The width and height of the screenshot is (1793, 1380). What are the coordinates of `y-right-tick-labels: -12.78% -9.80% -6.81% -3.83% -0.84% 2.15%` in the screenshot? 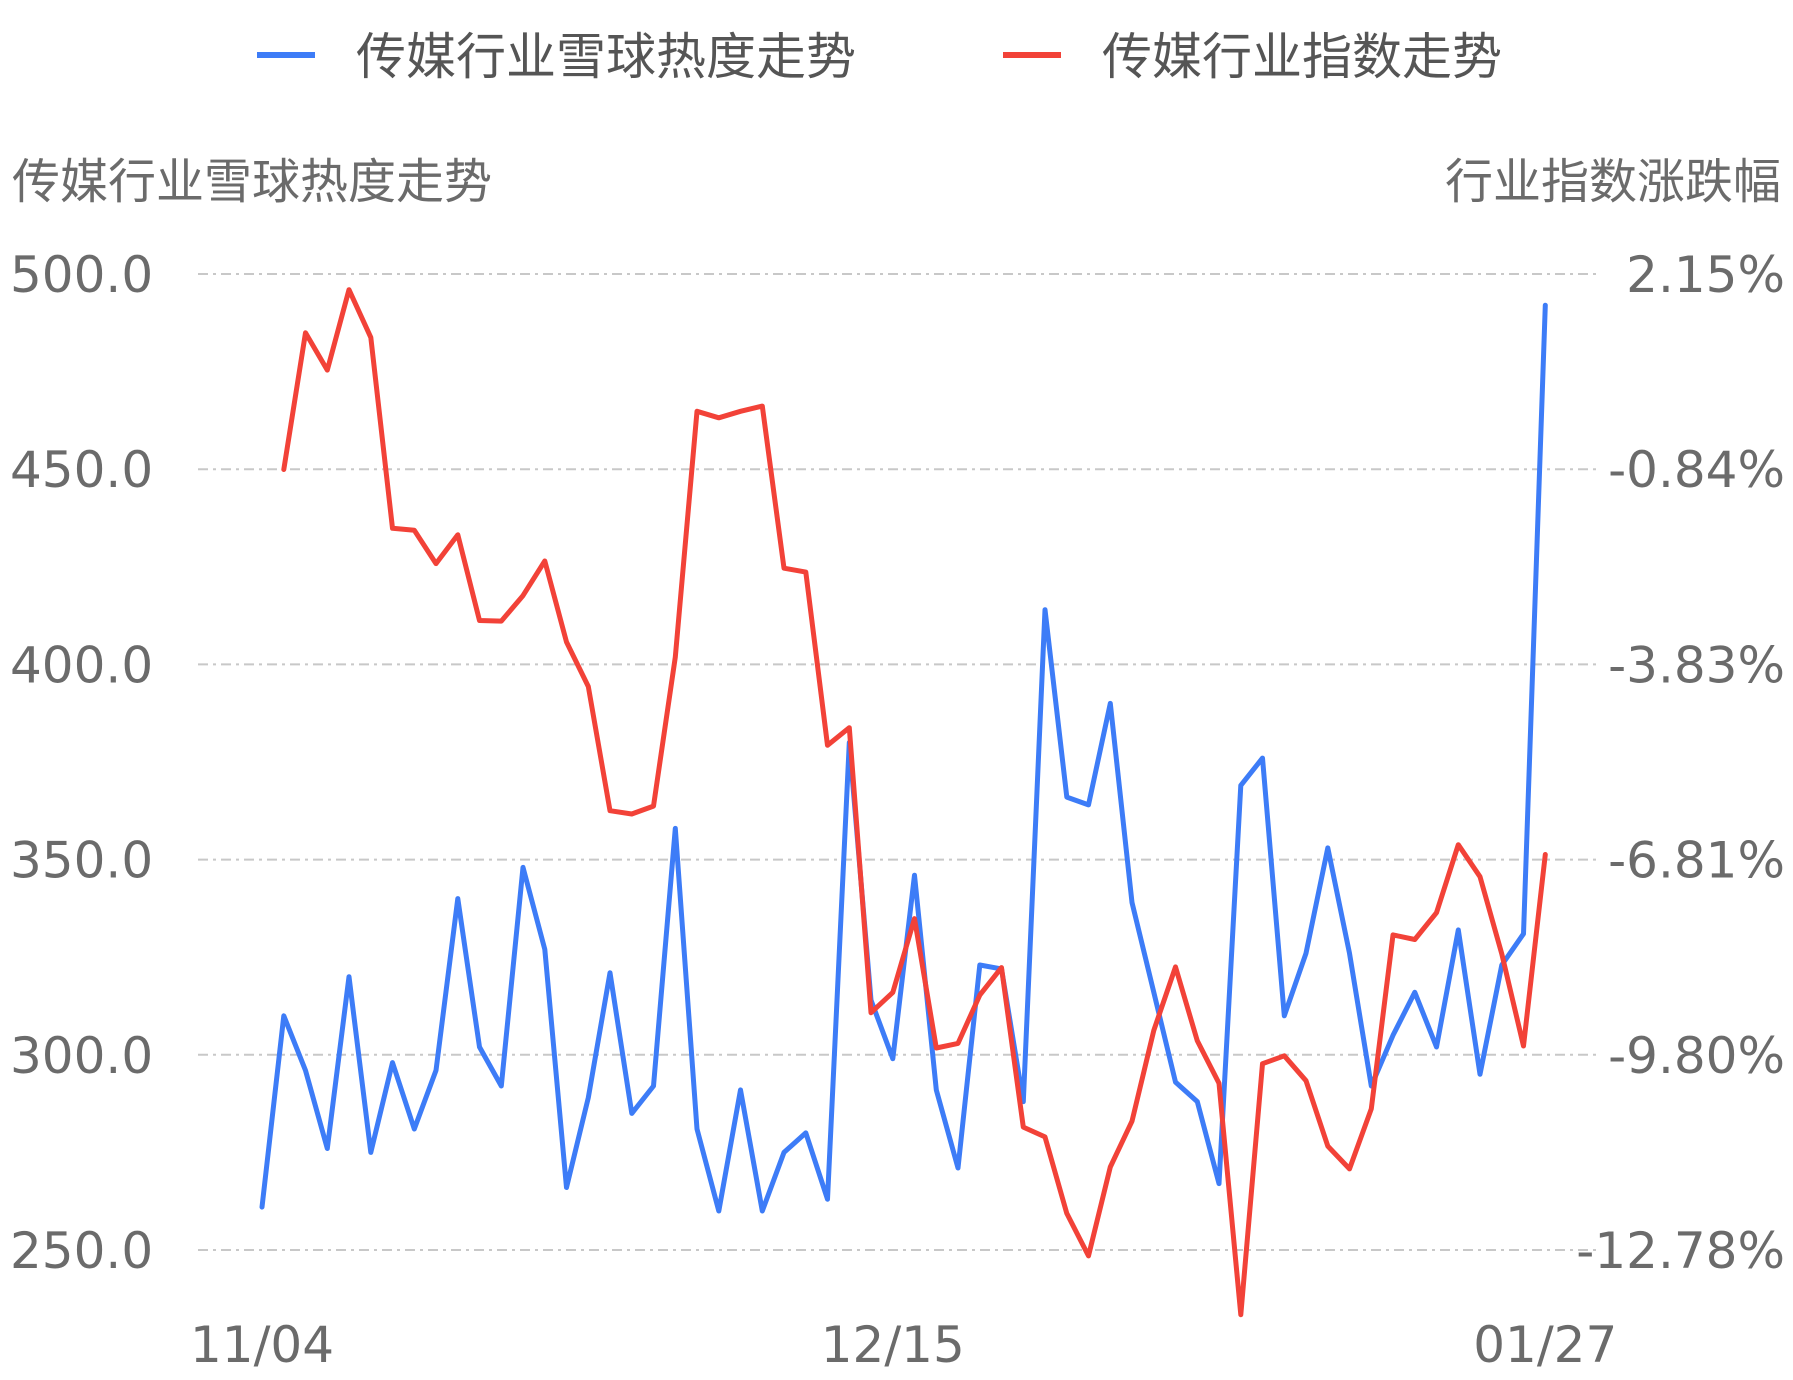 It's located at (1680, 763).